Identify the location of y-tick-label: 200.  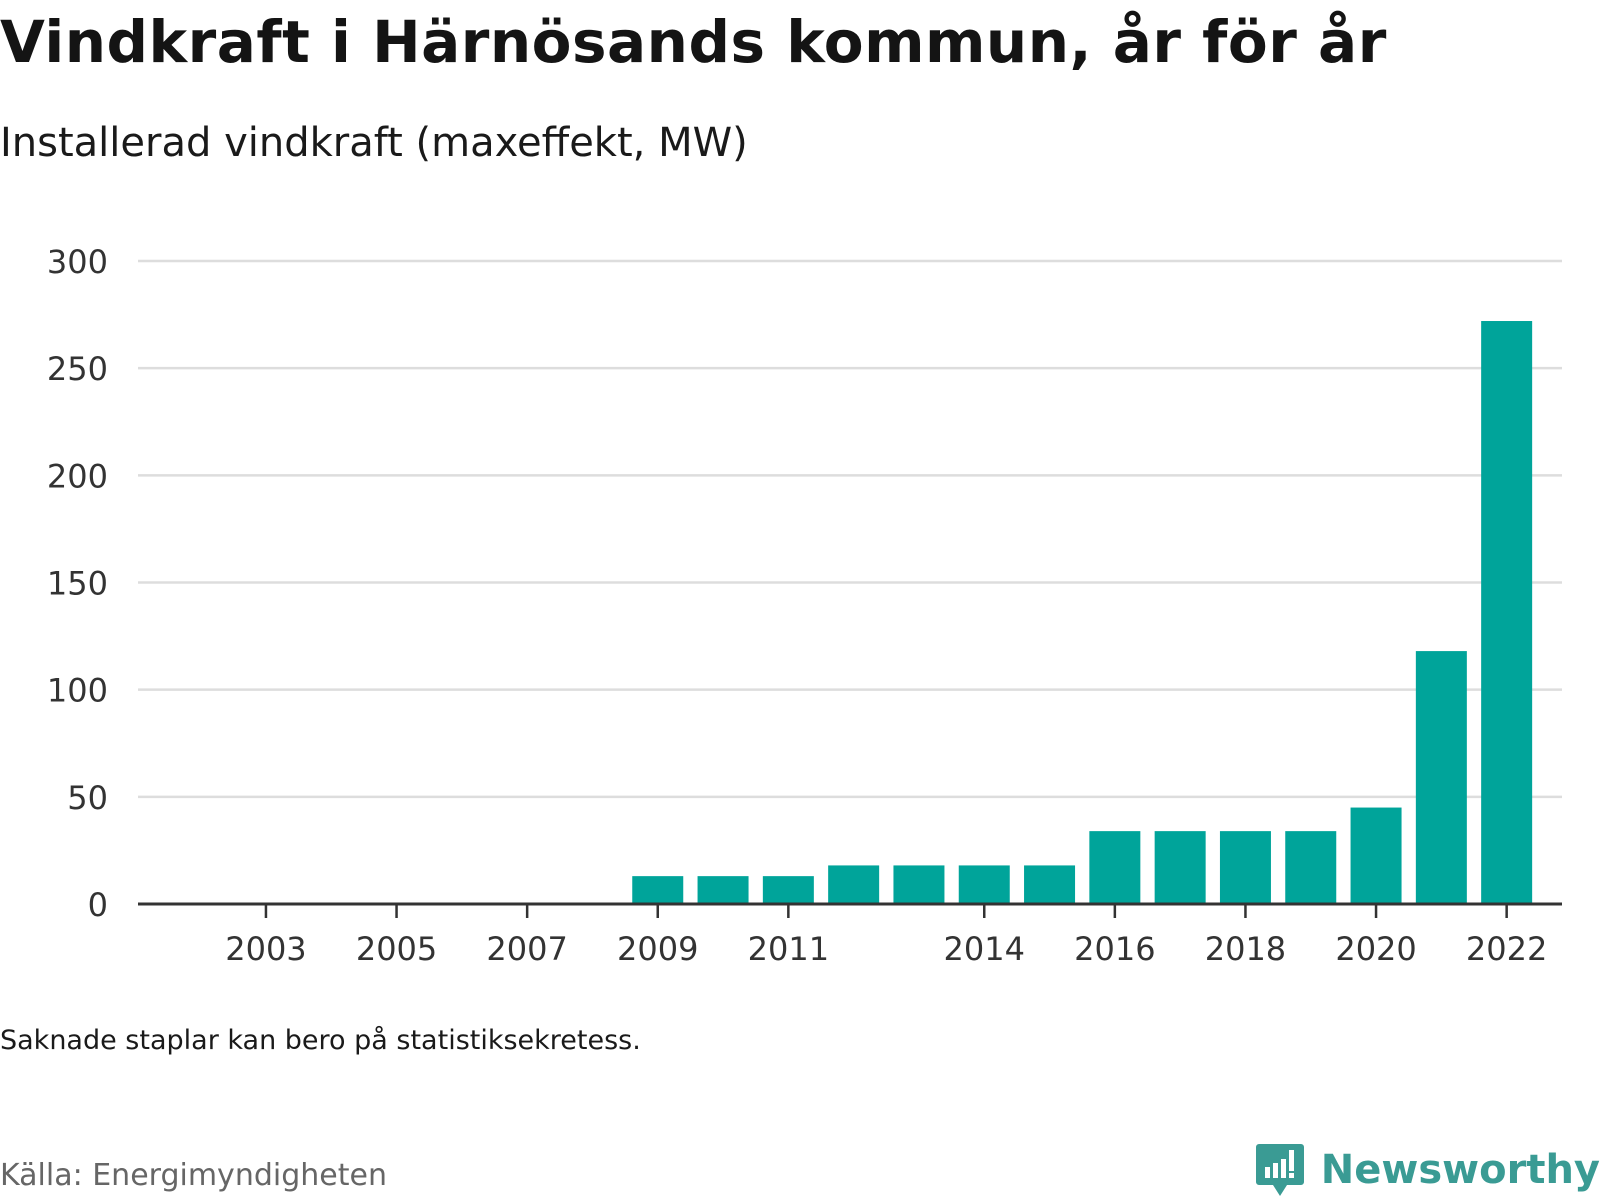
(77, 476).